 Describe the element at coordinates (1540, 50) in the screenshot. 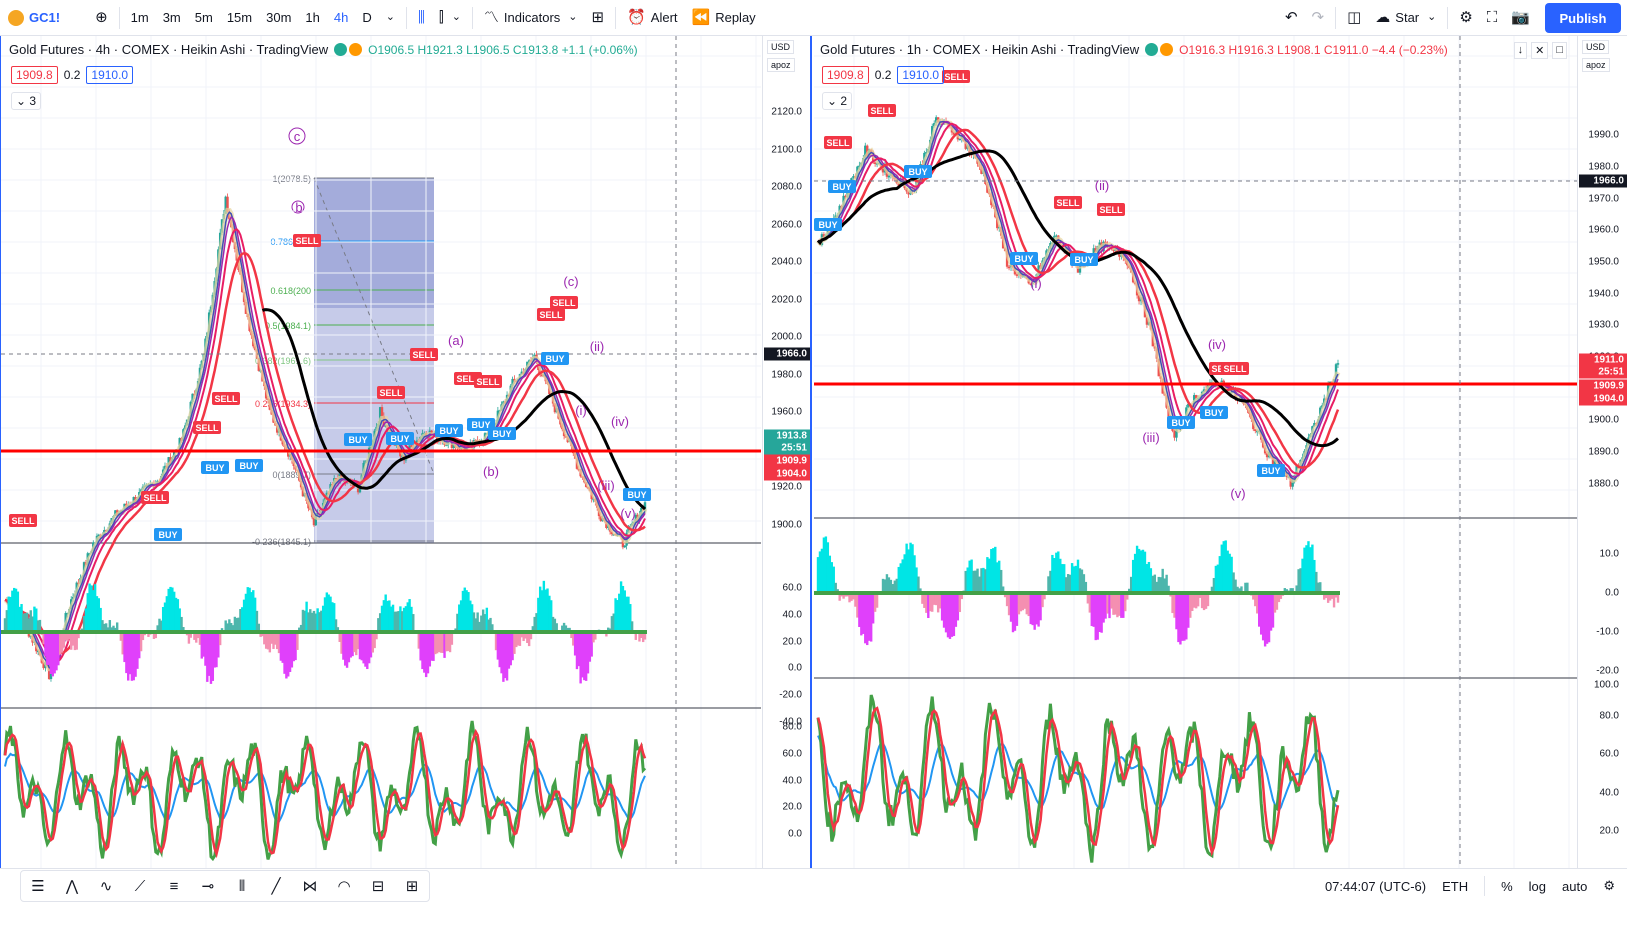

I see `close-pane-button: ✕` at that location.